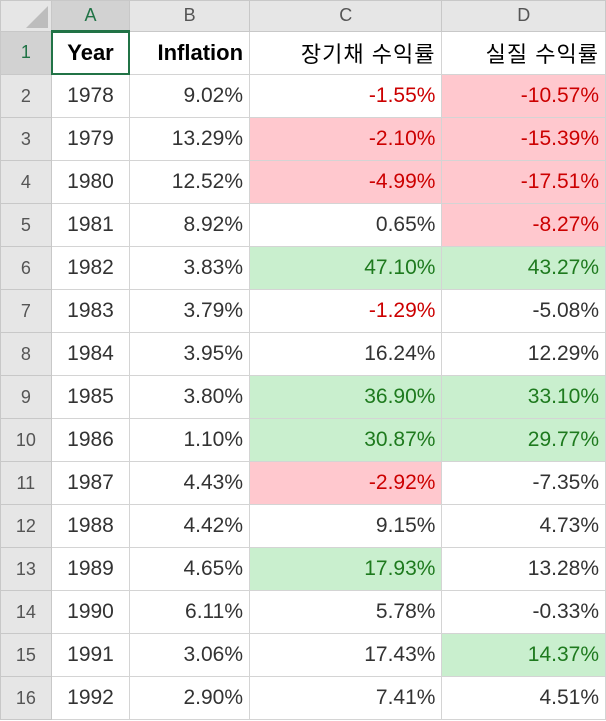 This screenshot has width=606, height=721. Describe the element at coordinates (26, 655) in the screenshot. I see `row-header: 15` at that location.